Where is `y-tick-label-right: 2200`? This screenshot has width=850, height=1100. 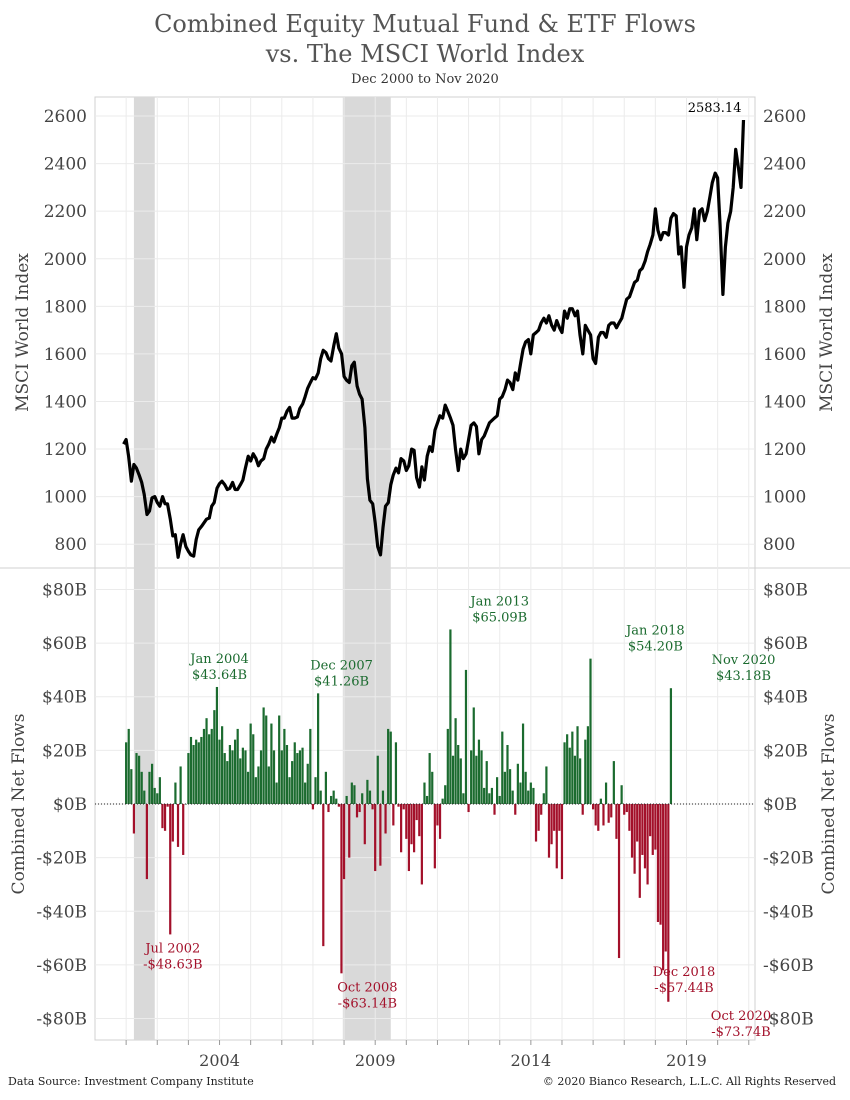 y-tick-label-right: 2200 is located at coordinates (784, 212).